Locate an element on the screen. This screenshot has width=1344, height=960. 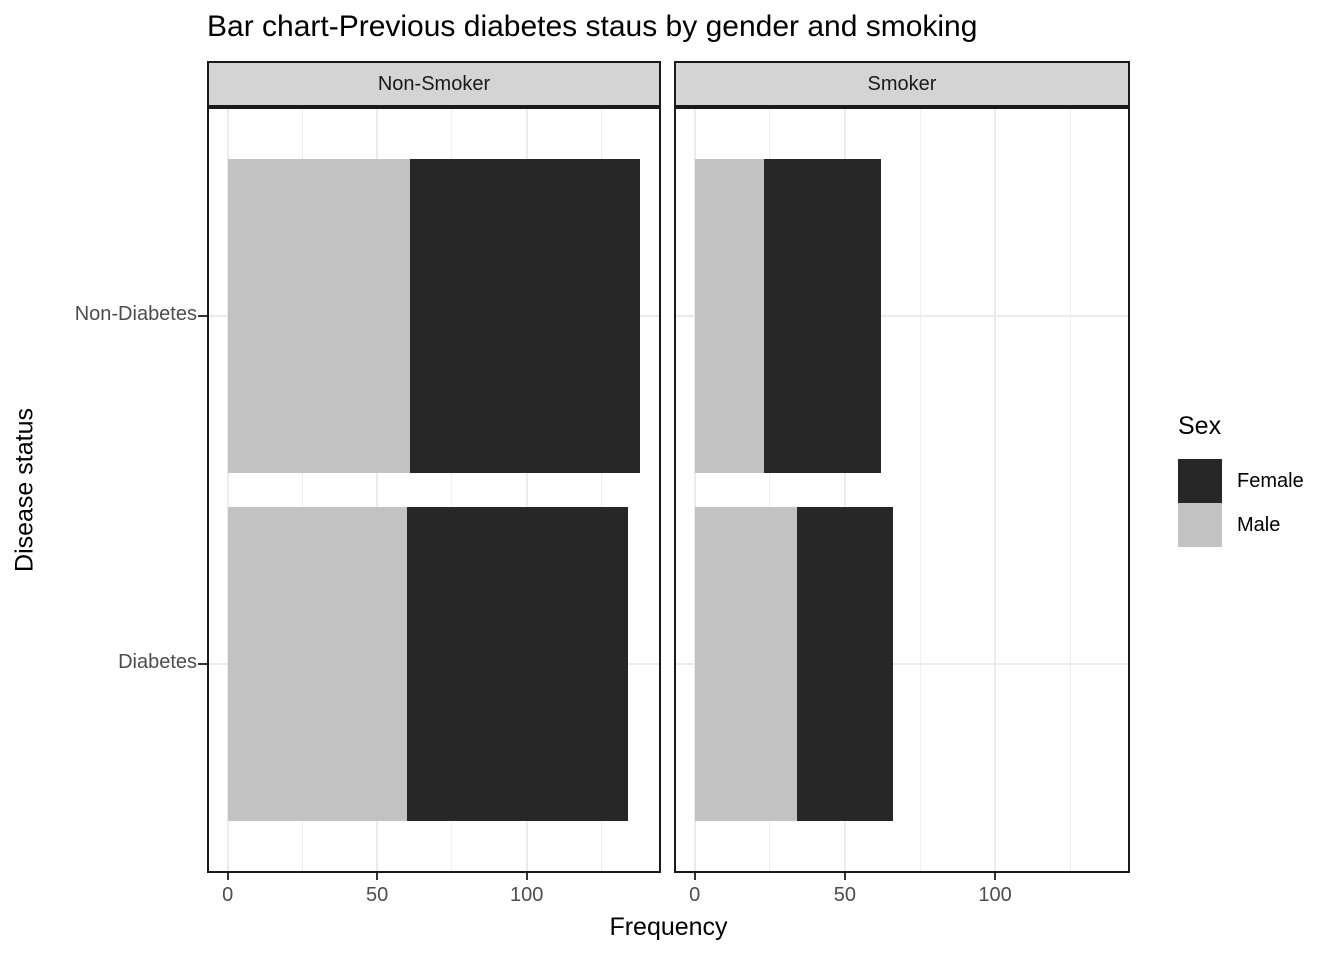
facet-strip-label: Smoker is located at coordinates (902, 83).